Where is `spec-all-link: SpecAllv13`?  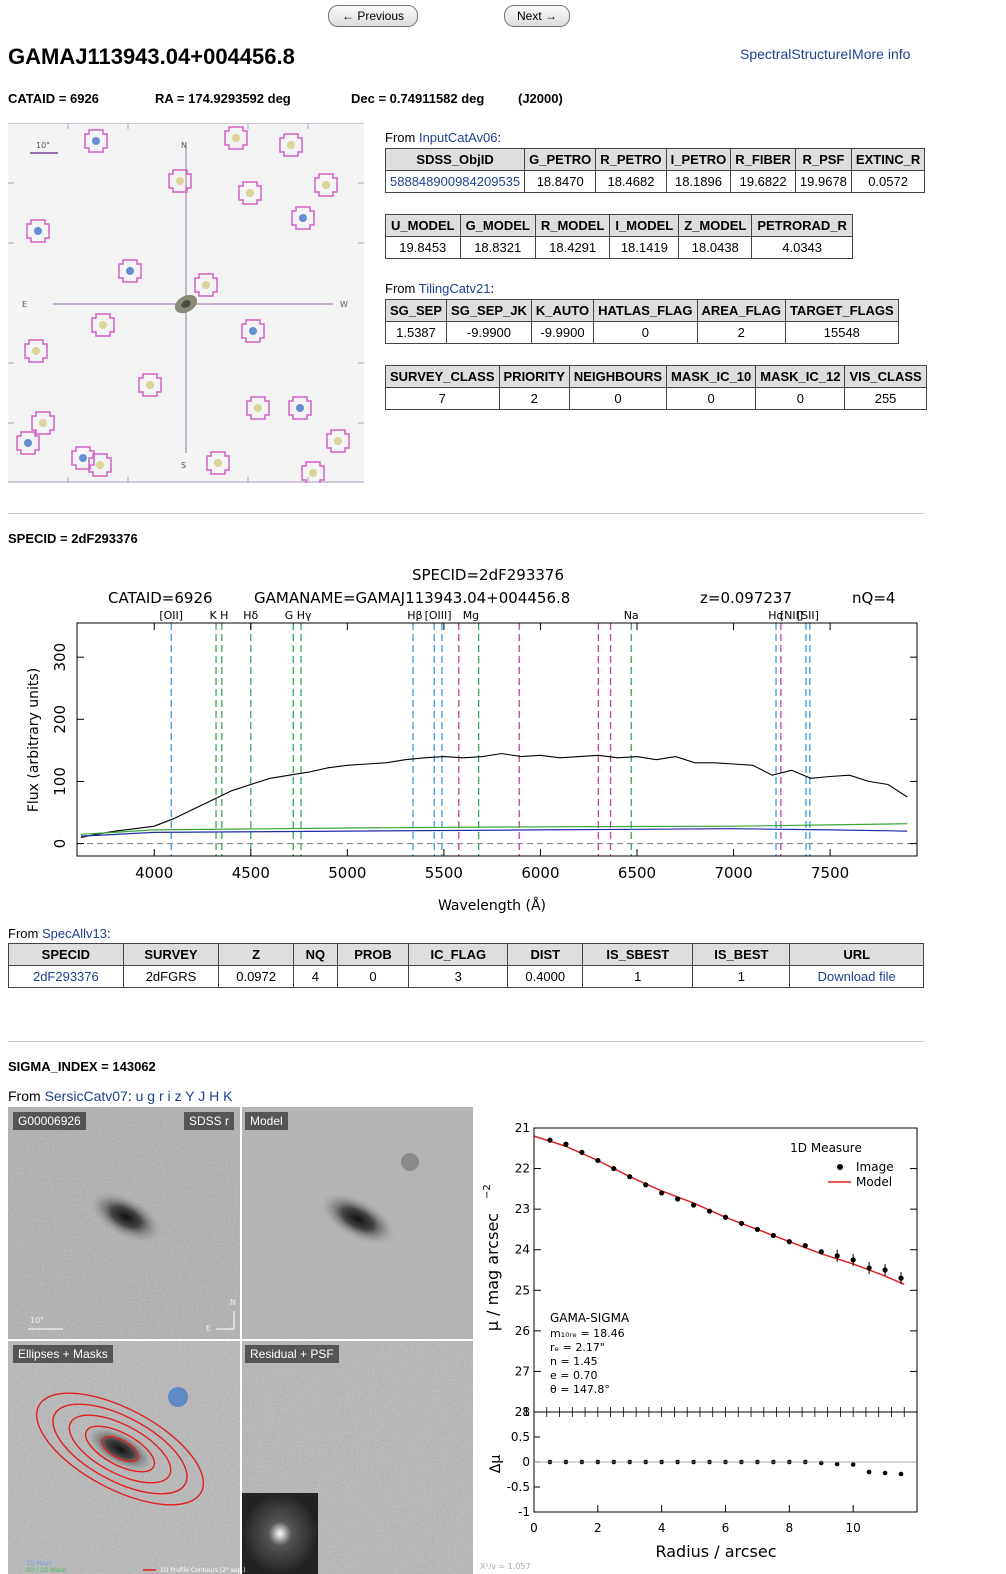
spec-all-link: SpecAllv13 is located at coordinates (74, 933).